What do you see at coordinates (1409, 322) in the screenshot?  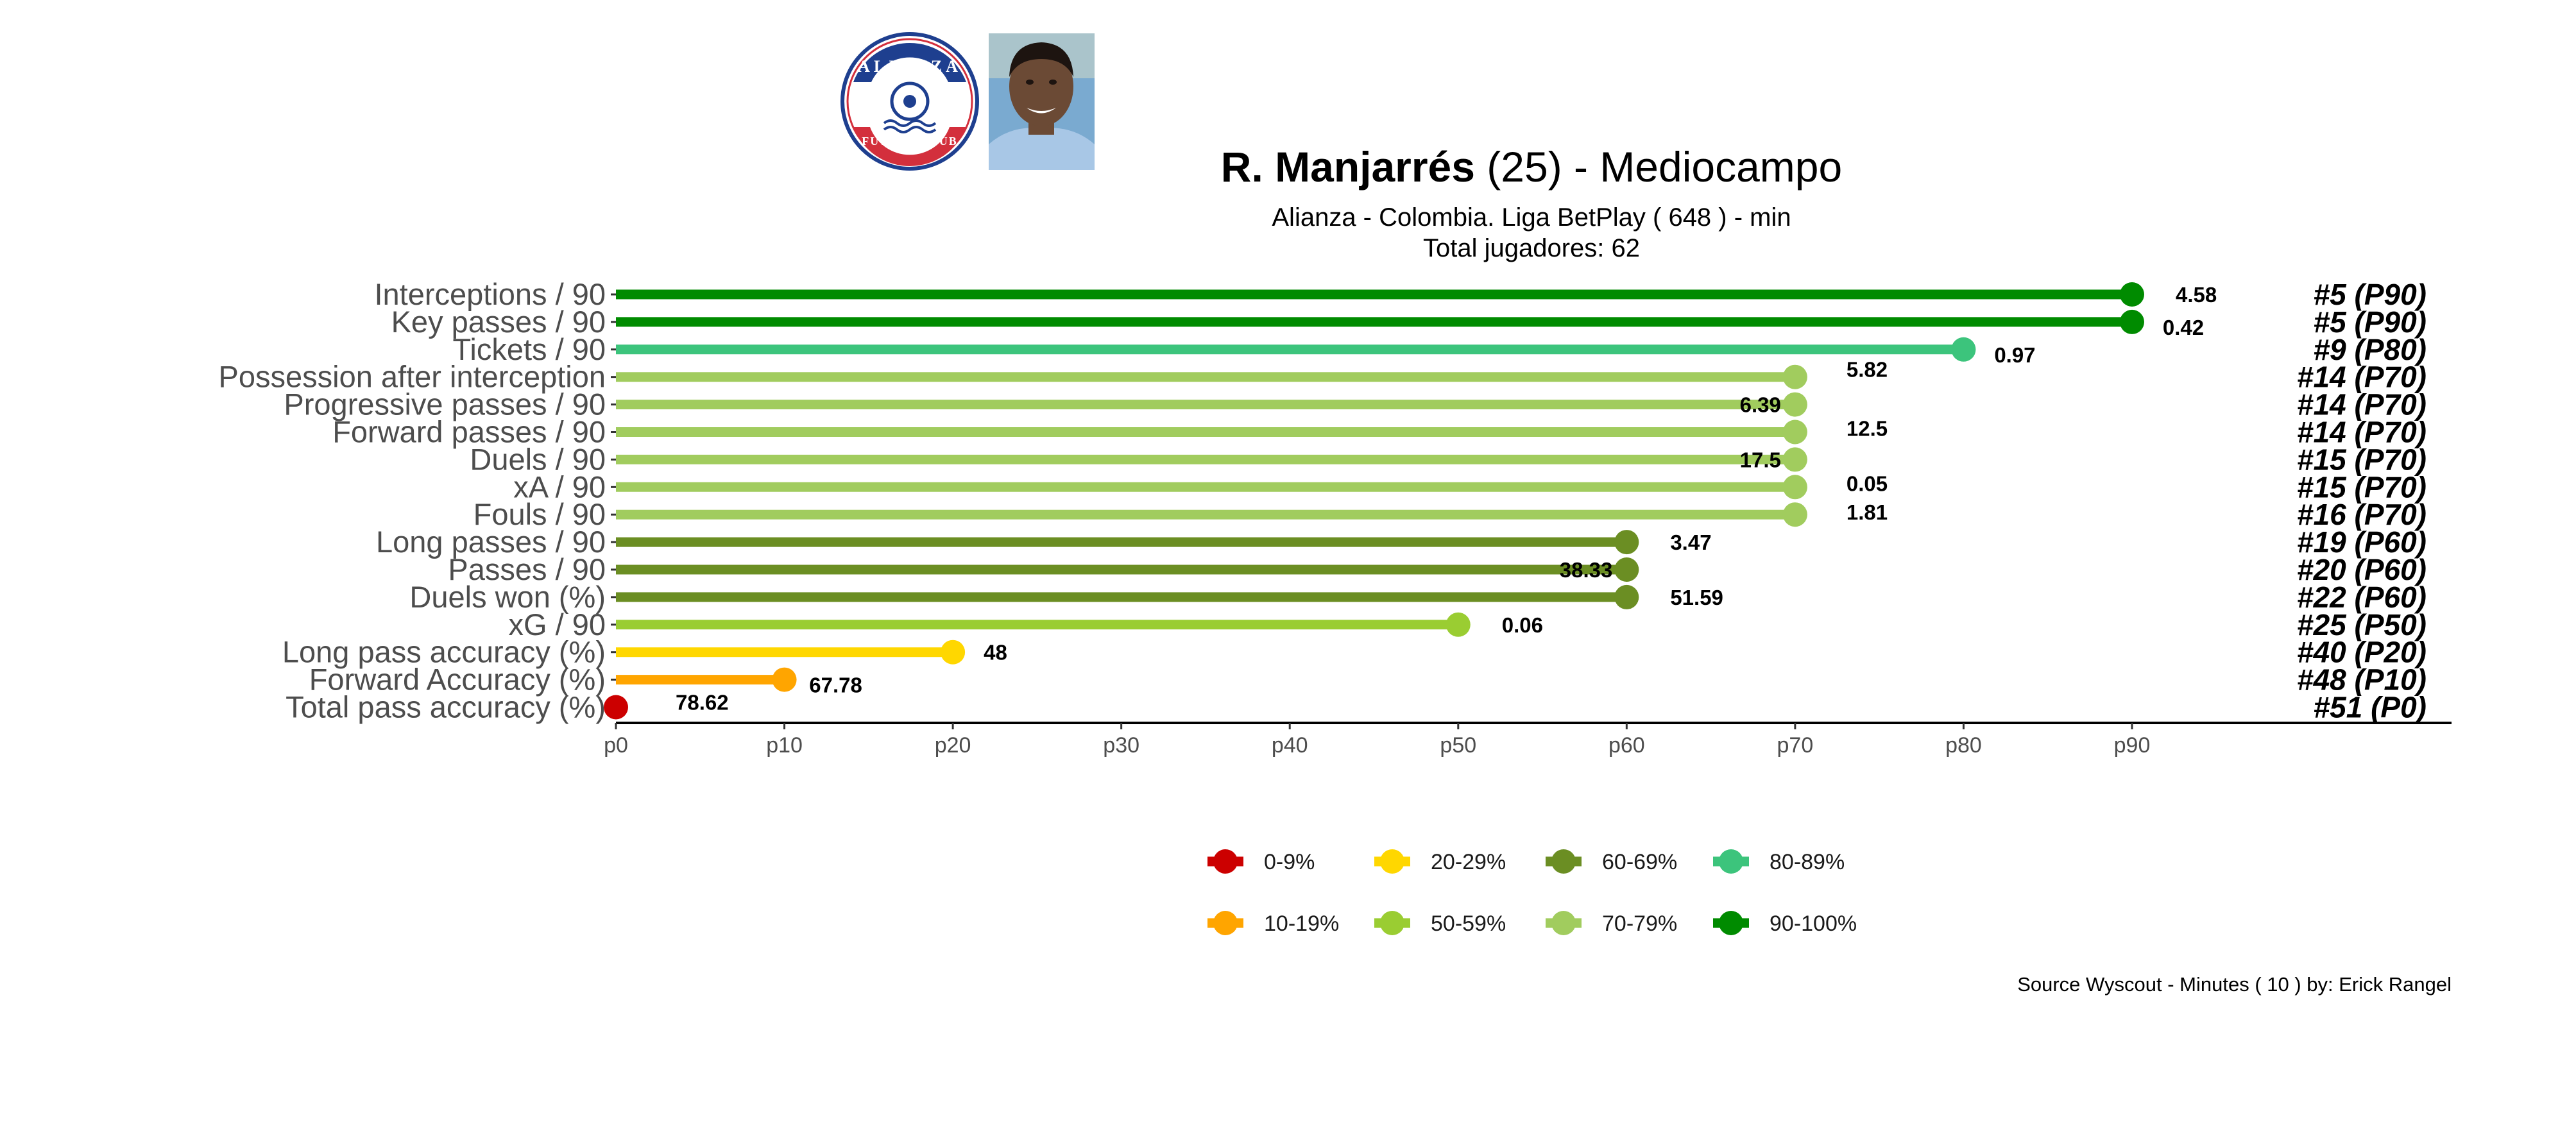 I see `metric-row: Key passes / 90 0.42 #5 (P90)` at bounding box center [1409, 322].